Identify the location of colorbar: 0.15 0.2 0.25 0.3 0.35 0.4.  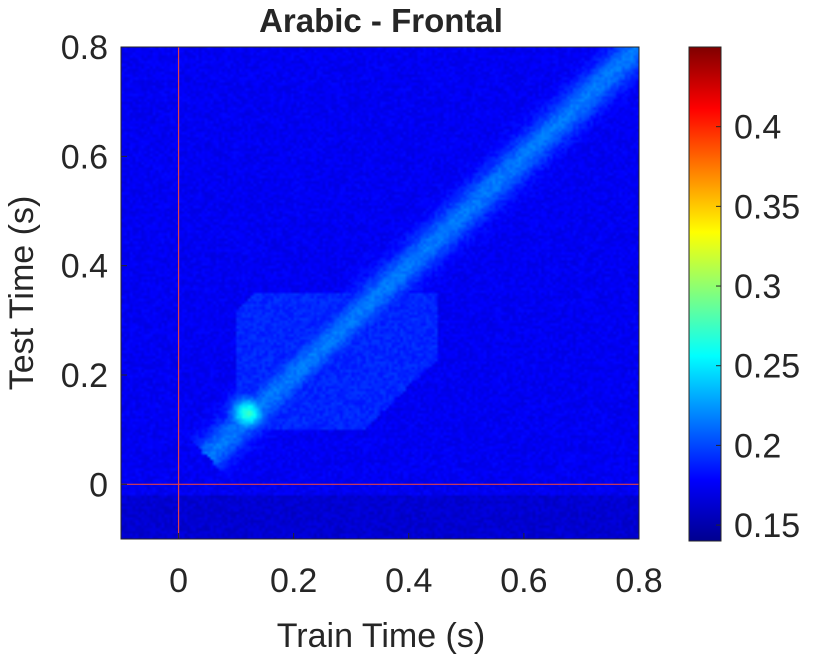
(744, 295).